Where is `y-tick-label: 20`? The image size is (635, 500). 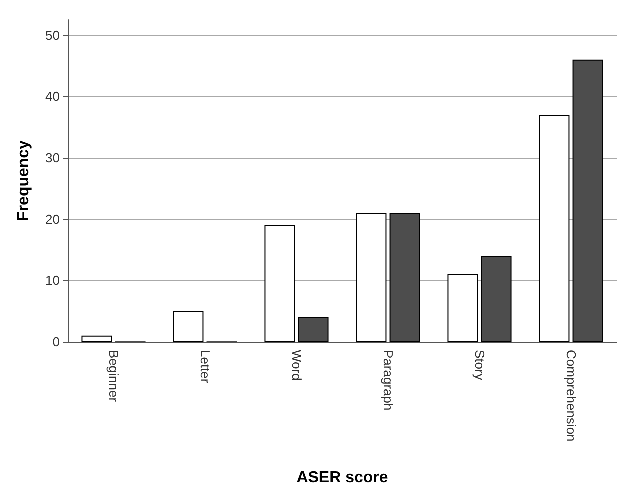
y-tick-label: 20 is located at coordinates (53, 219).